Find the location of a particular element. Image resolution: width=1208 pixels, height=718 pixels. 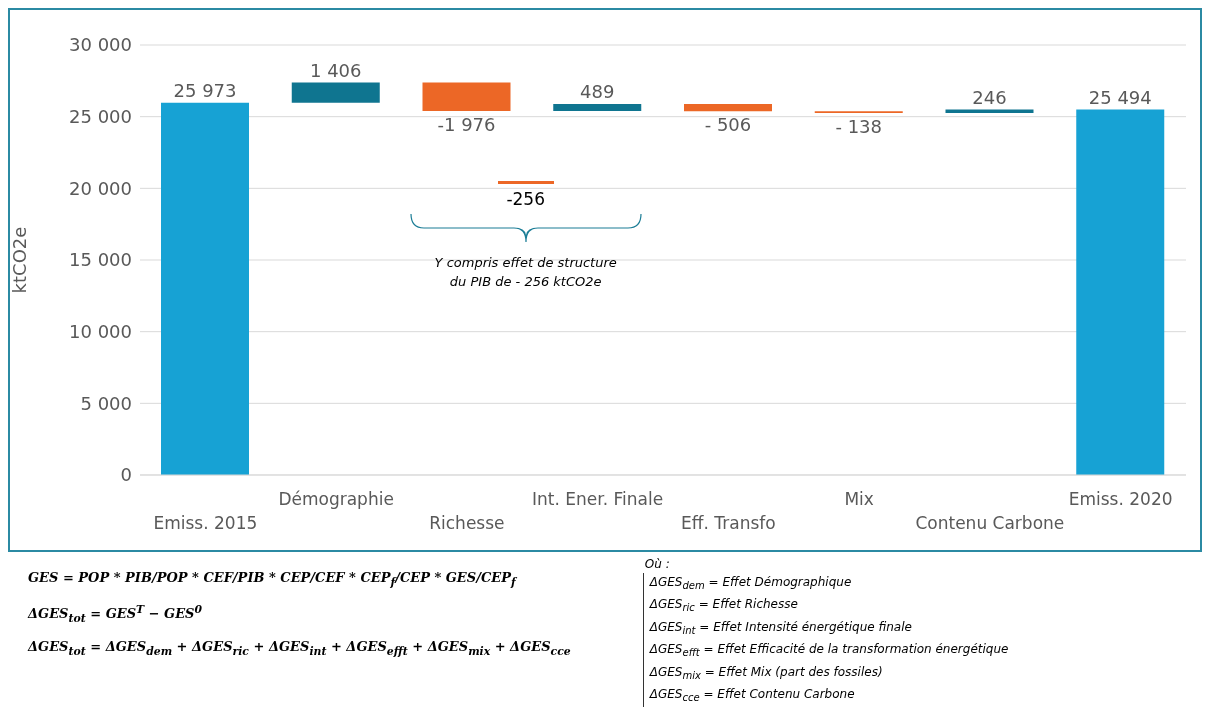

annotation: -256 is located at coordinates (525, 198).